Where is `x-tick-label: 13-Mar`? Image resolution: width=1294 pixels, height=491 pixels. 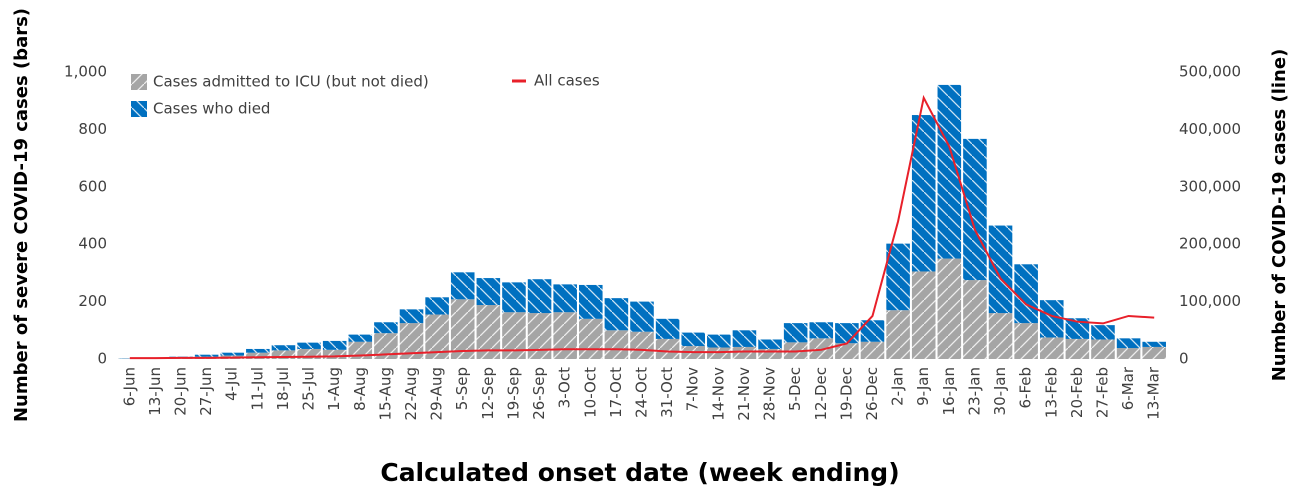 x-tick-label: 13-Mar is located at coordinates (1154, 393).